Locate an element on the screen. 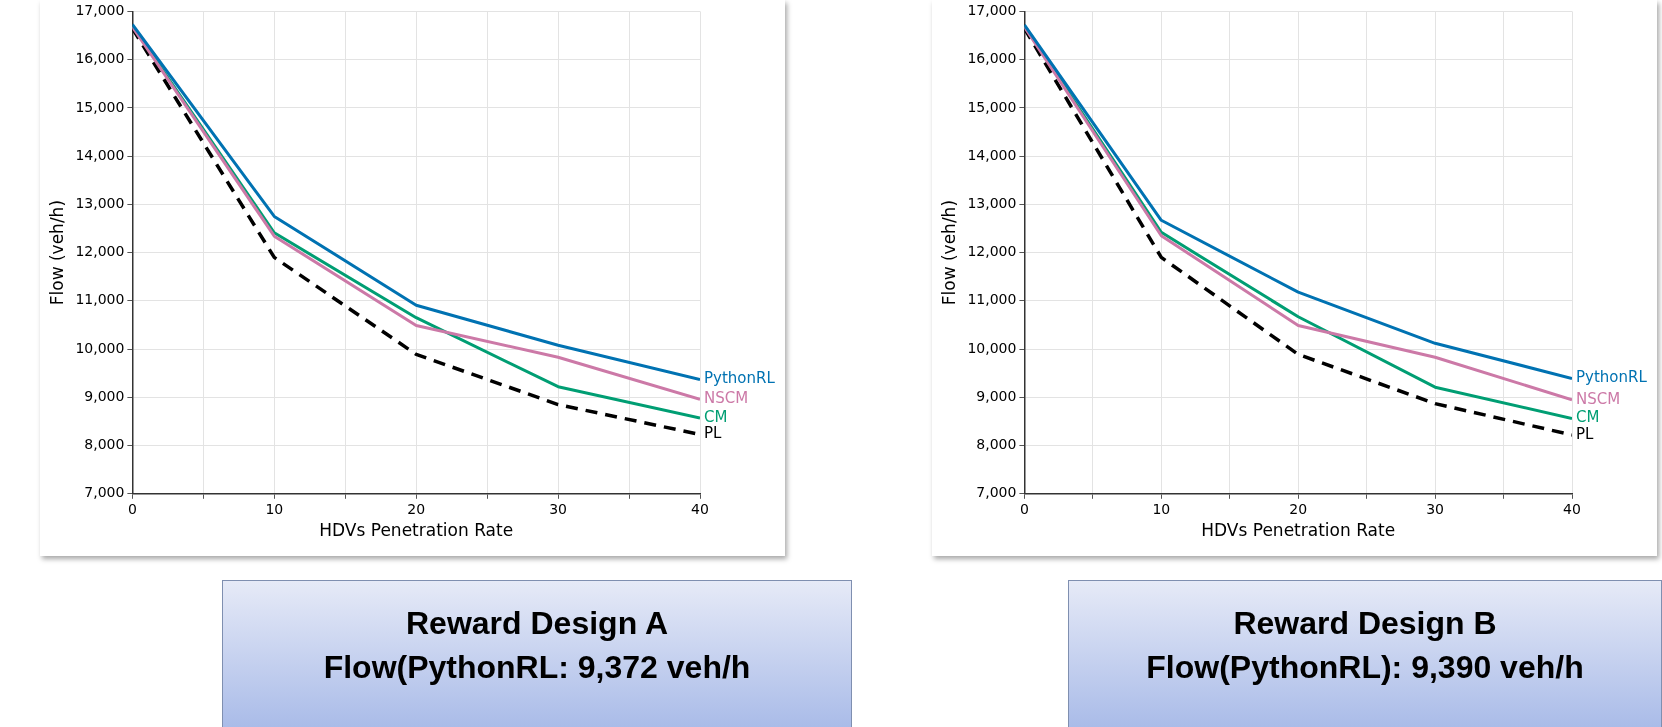 The width and height of the screenshot is (1662, 727). text: Flow(PythonRL): 9,390 veh/h is located at coordinates (1365, 667).